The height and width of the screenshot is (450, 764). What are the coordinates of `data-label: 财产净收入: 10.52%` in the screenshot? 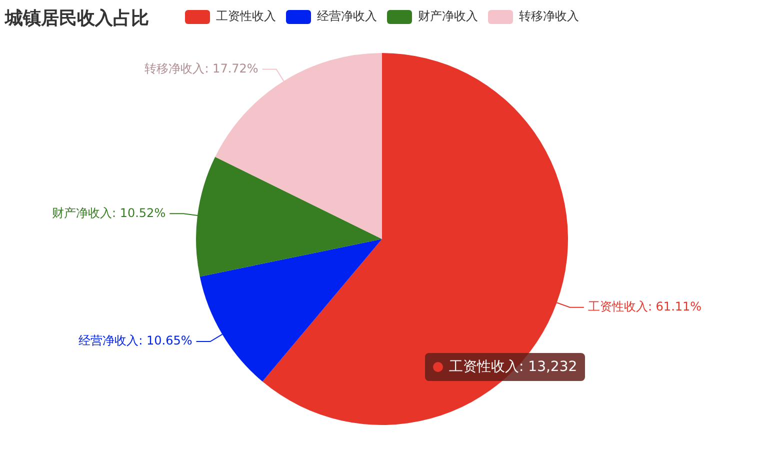 It's located at (109, 213).